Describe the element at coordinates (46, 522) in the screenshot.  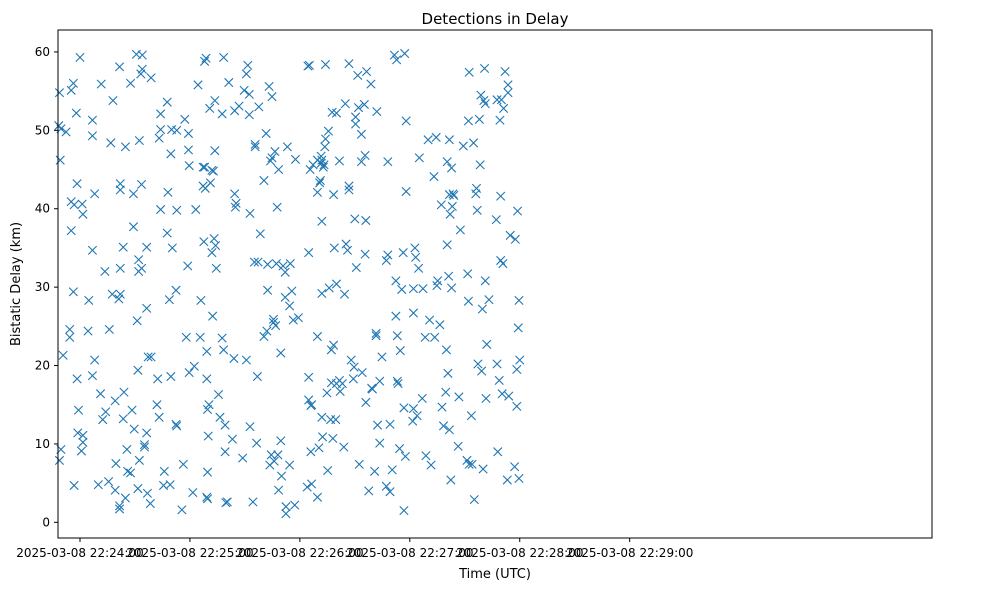
I see `y-tick-label: 0` at that location.